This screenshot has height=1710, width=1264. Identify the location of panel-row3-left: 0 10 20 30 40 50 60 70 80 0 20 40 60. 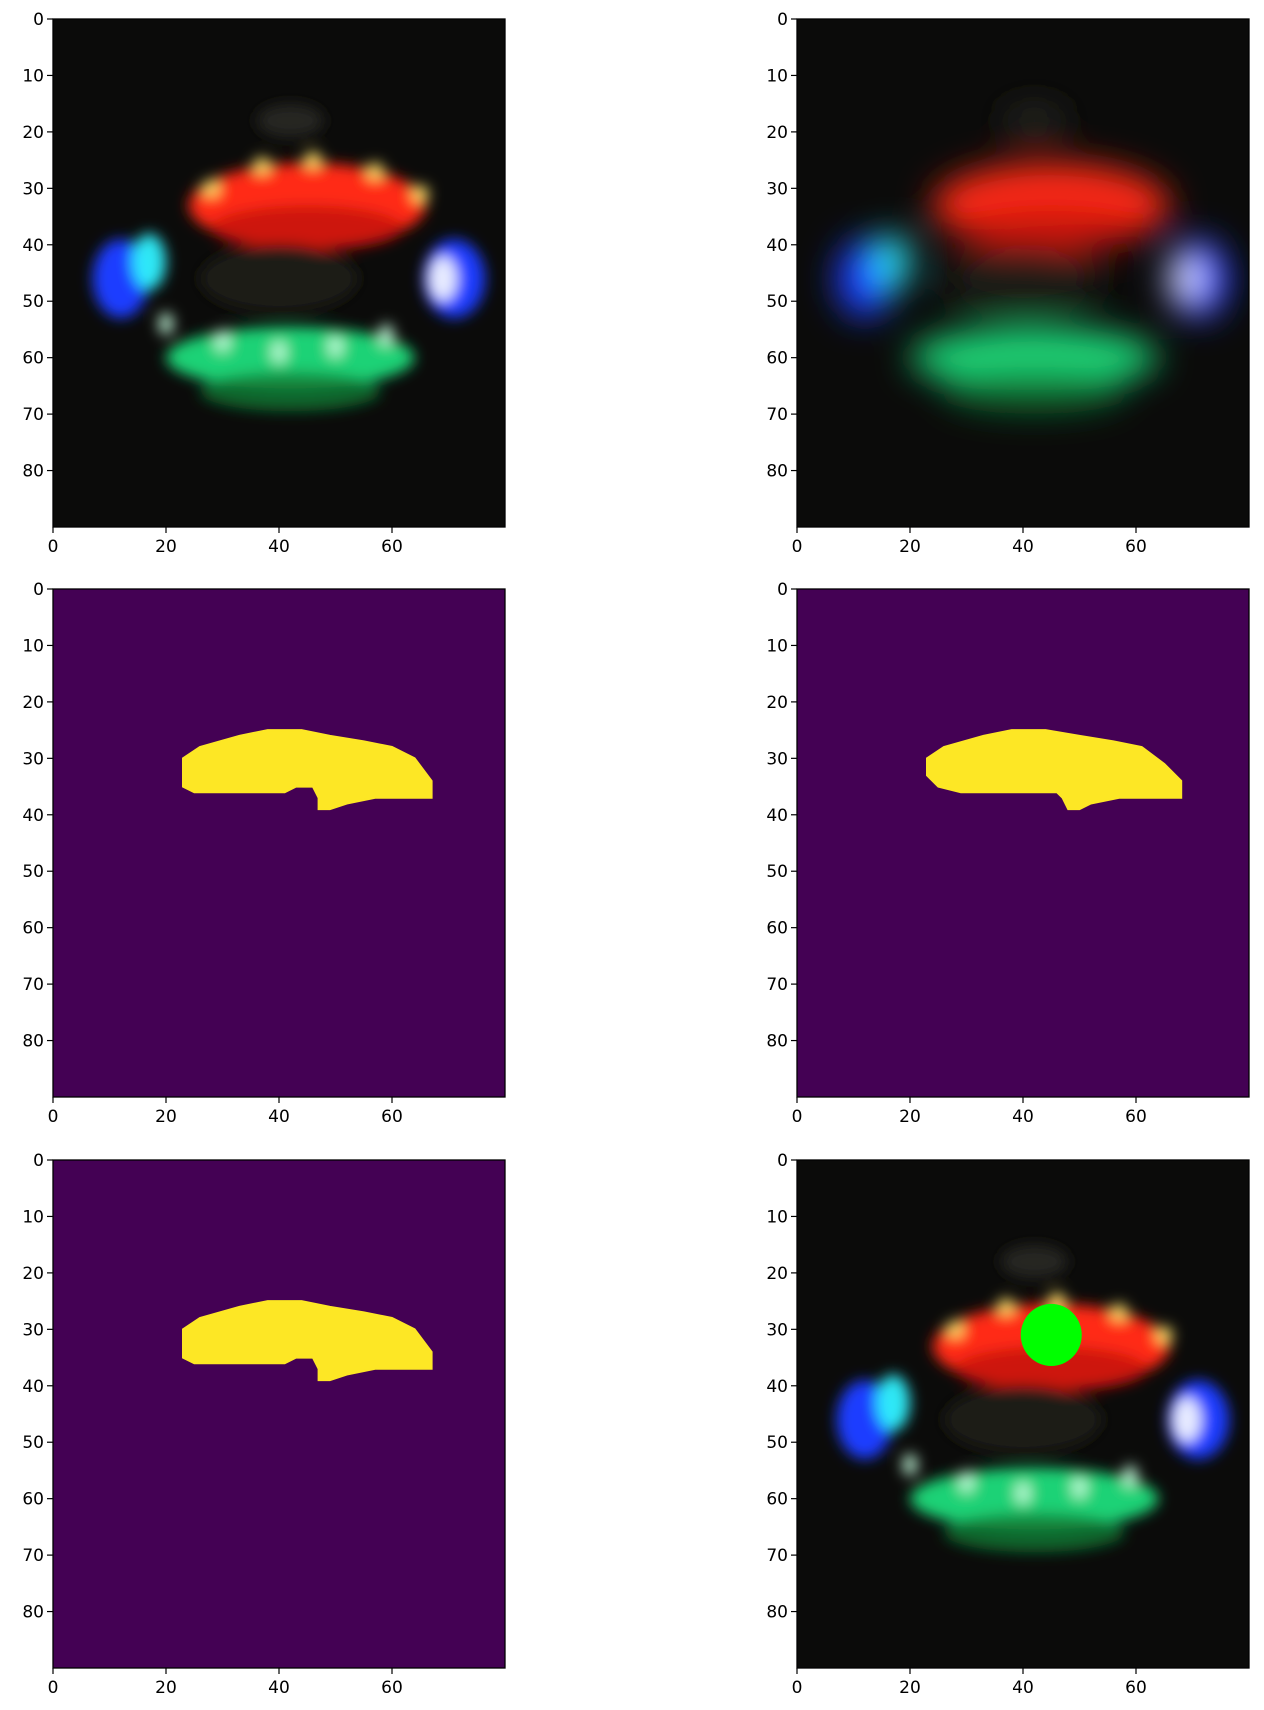
(264, 1424).